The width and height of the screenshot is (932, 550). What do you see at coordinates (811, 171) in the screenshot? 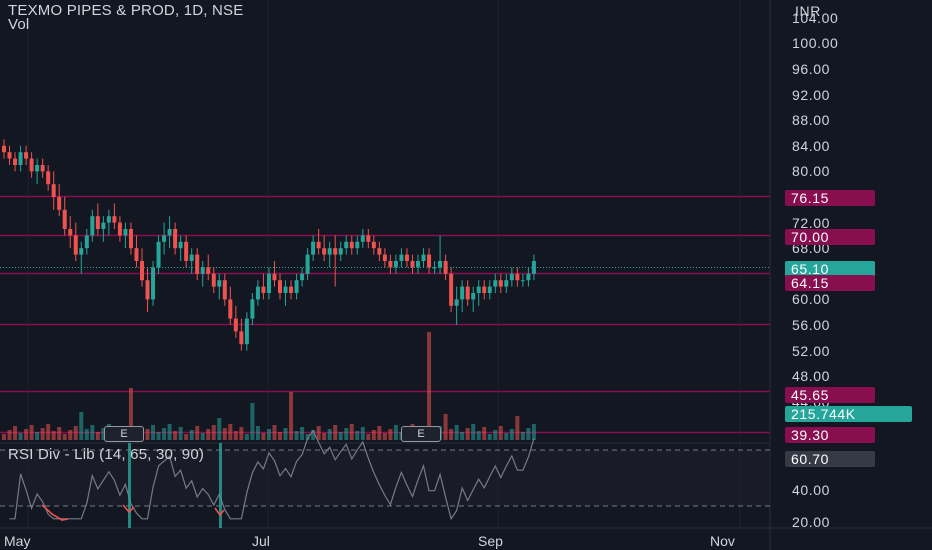
I see `price-scale-label: 80.00` at bounding box center [811, 171].